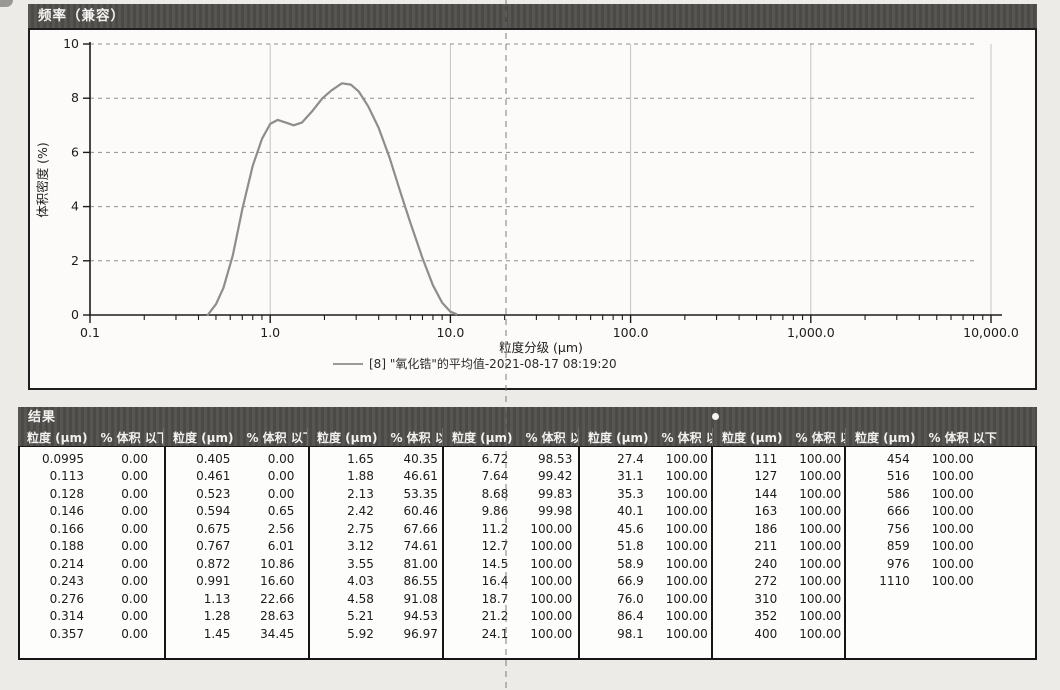 This screenshot has width=1060, height=690. Describe the element at coordinates (645, 634) in the screenshot. I see `table-row: 98.1 100.00` at that location.